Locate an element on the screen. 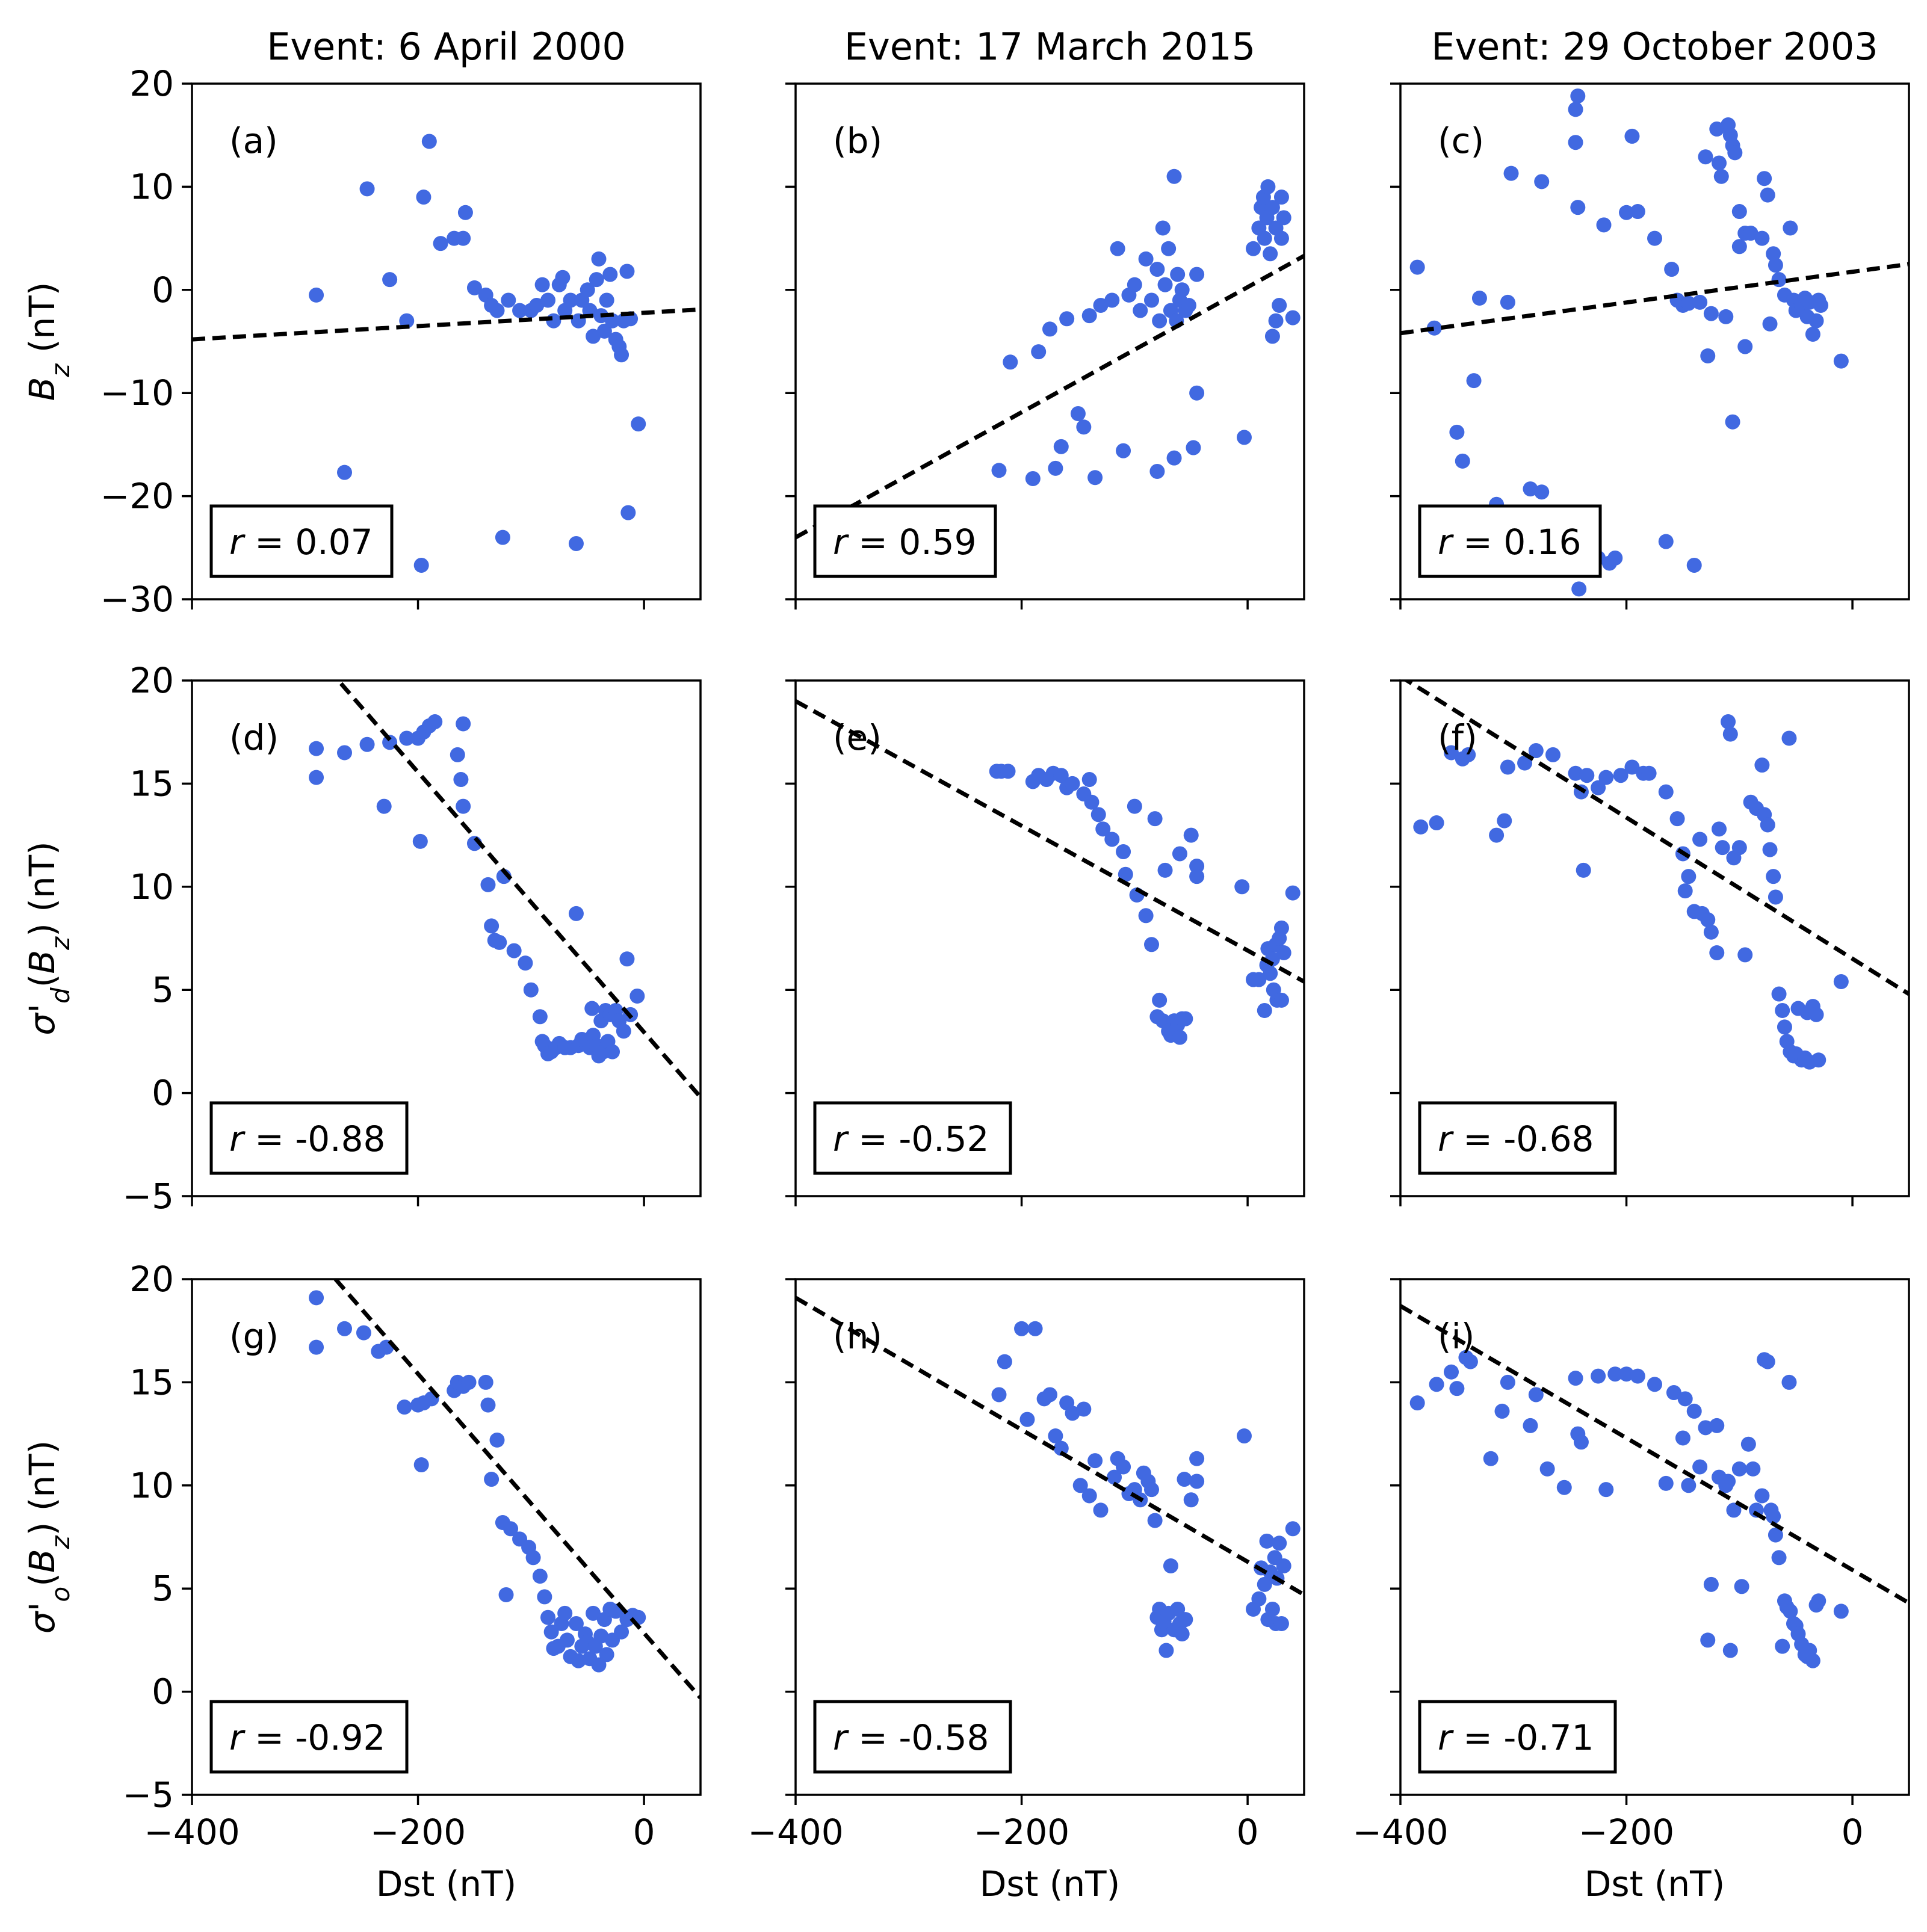 The height and width of the screenshot is (1932, 1927). column-title: Event: 6 April 2000 is located at coordinates (446, 47).